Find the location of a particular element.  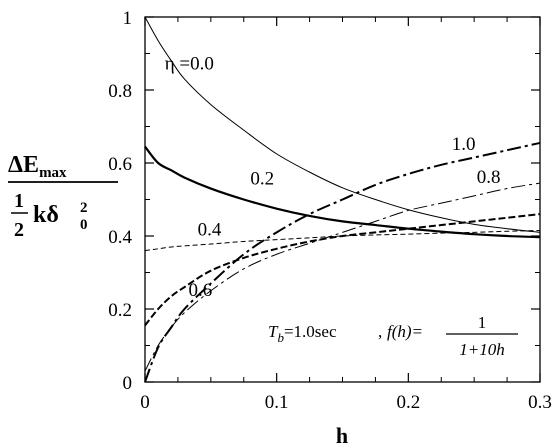

svg-text: kδ is located at coordinates (46, 215).